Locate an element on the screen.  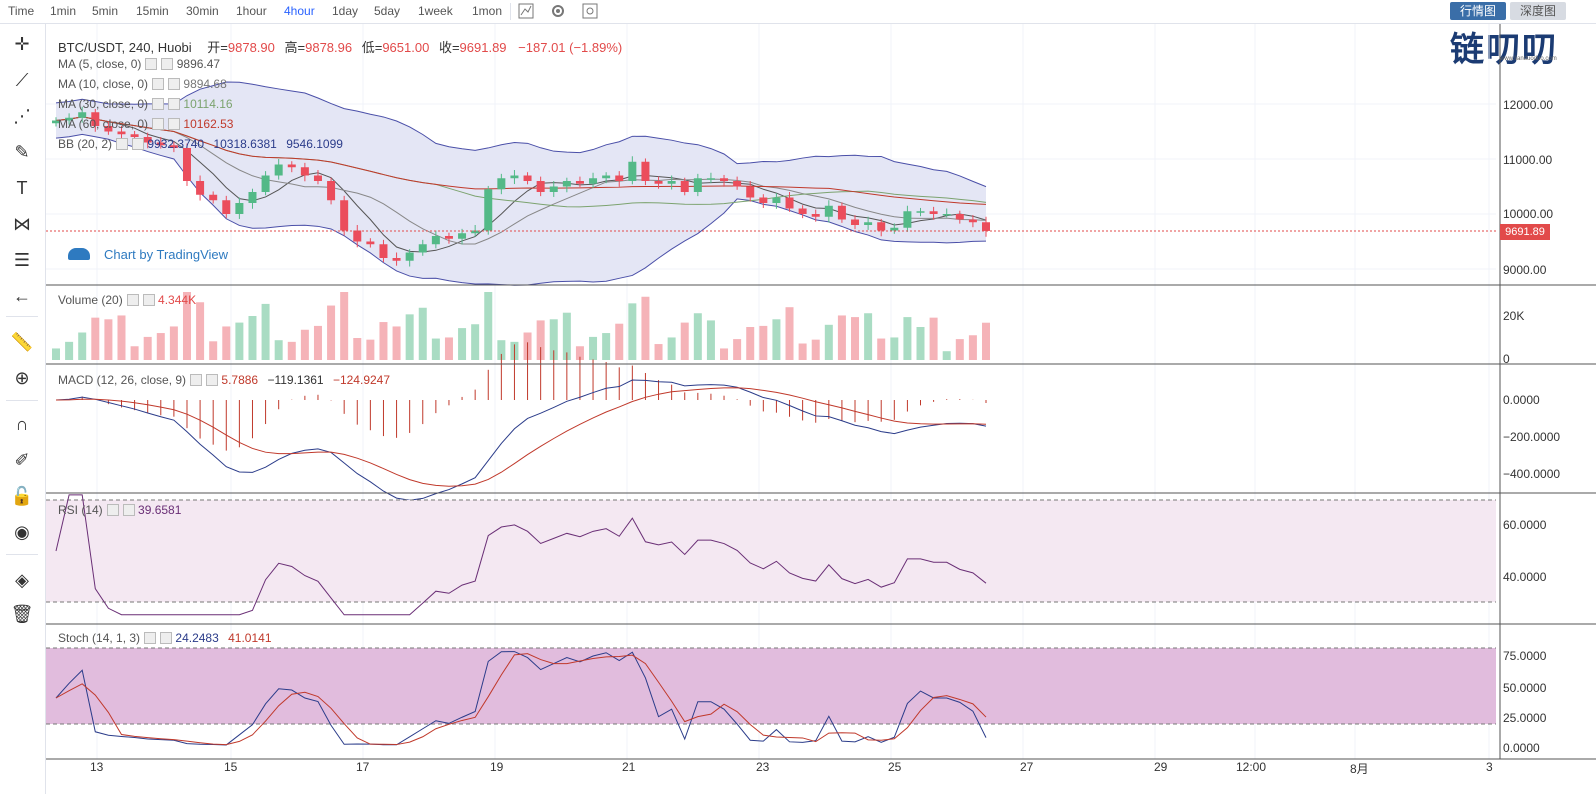
indicator-icon is located at coordinates (526, 11).